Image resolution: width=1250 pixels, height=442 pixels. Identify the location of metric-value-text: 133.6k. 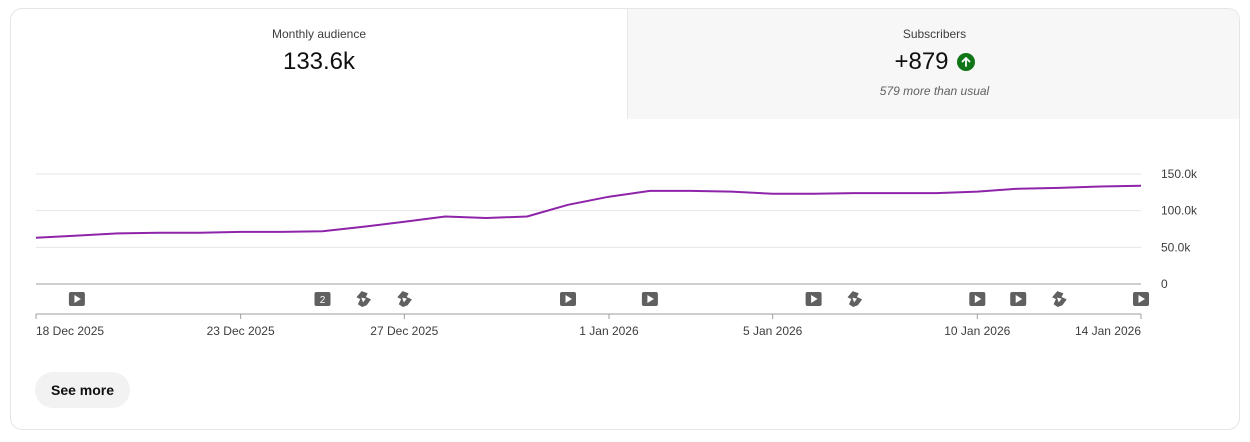
(319, 61).